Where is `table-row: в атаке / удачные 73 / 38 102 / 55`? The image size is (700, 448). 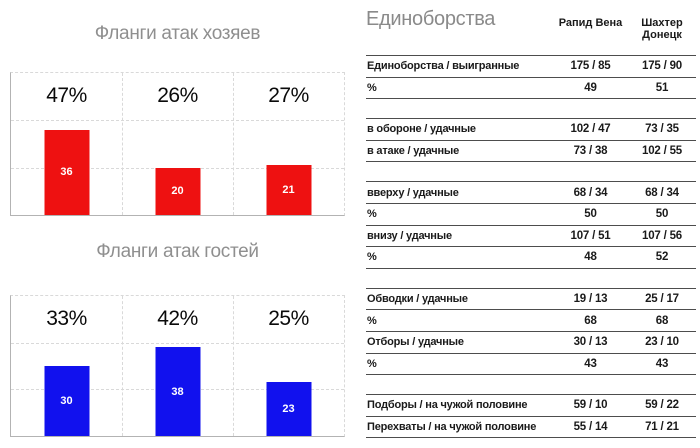 table-row: в атаке / удачные 73 / 38 102 / 55 is located at coordinates (531, 152).